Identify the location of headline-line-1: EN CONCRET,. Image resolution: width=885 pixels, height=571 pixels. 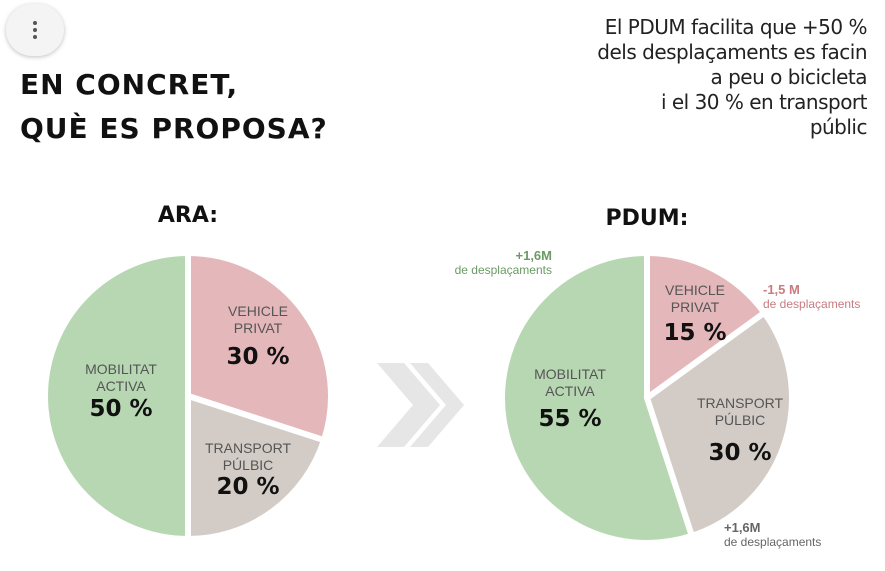
(129, 84).